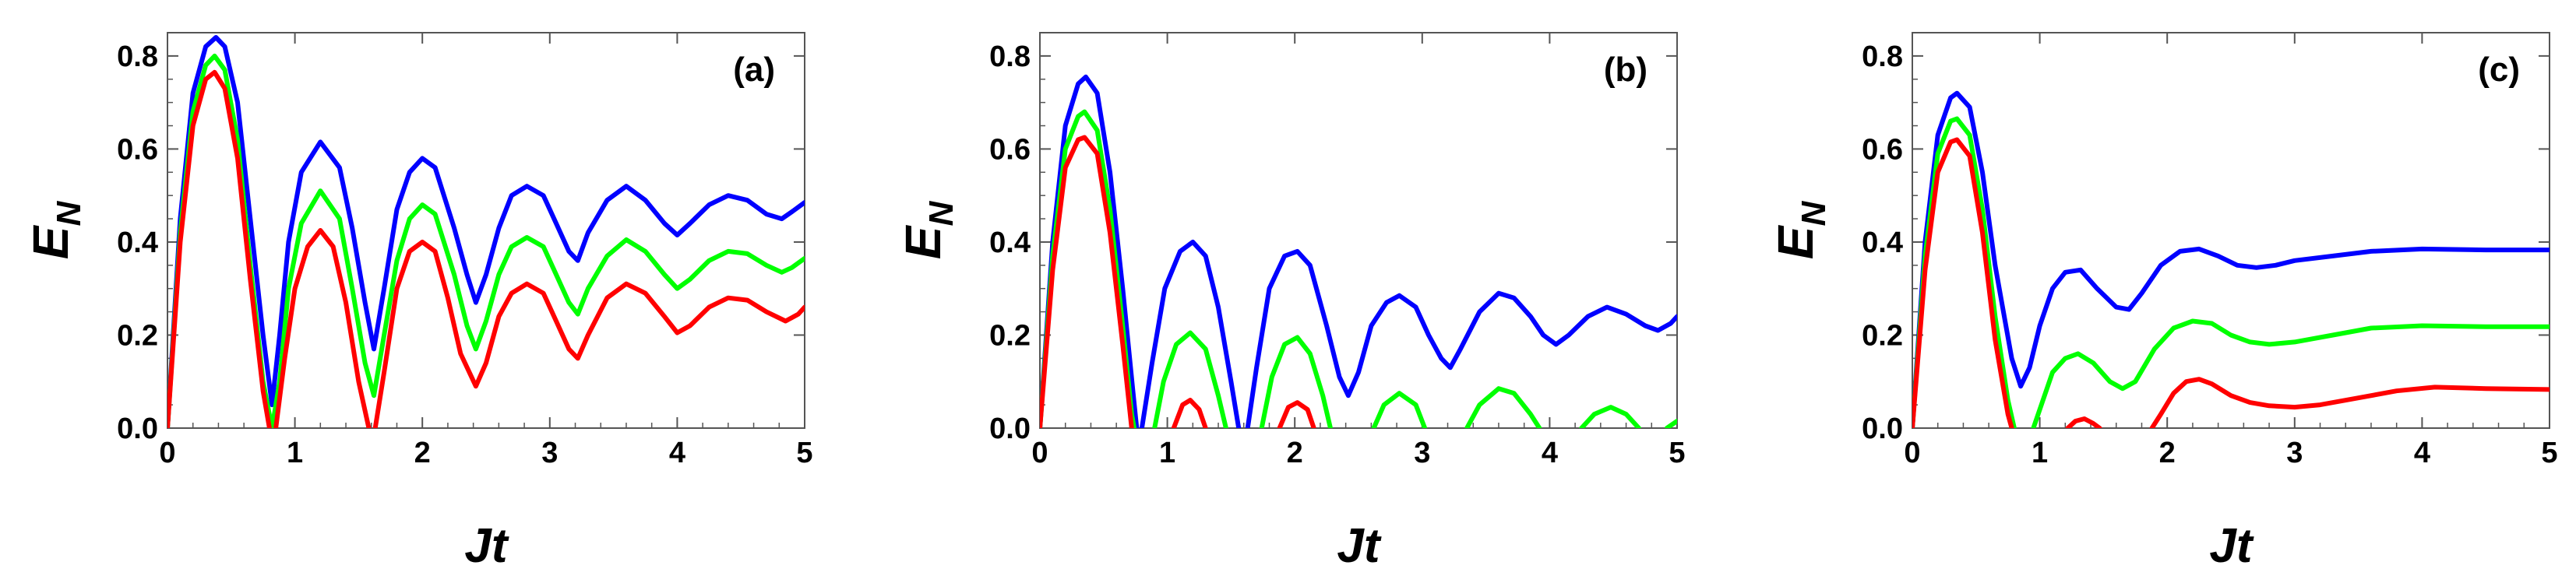 The image size is (2576, 583). I want to click on series-group, so click(2231, 259).